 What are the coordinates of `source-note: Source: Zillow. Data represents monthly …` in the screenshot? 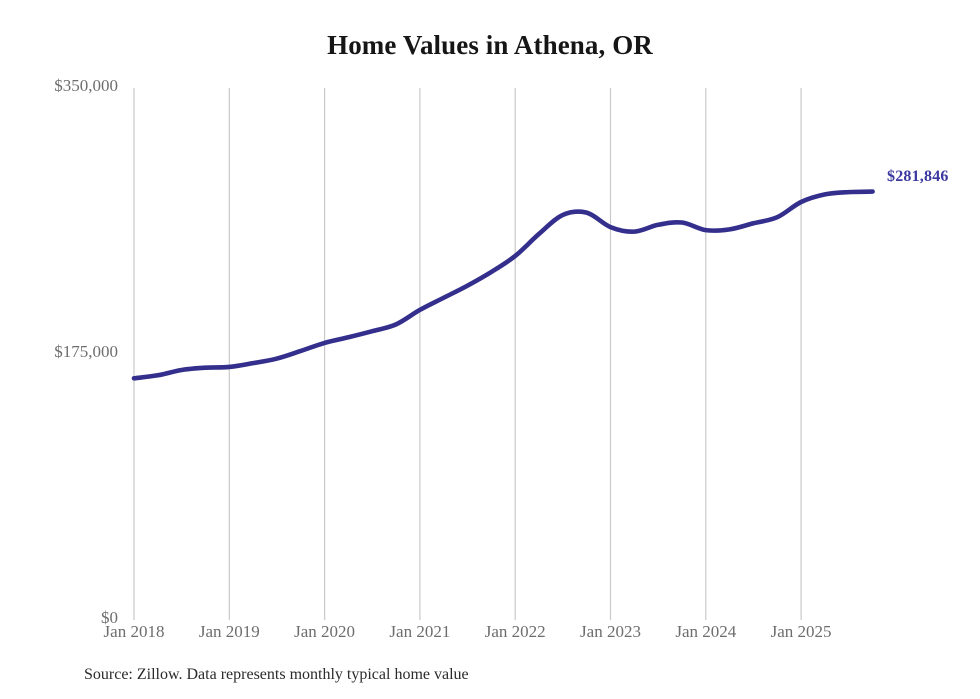 It's located at (276, 674).